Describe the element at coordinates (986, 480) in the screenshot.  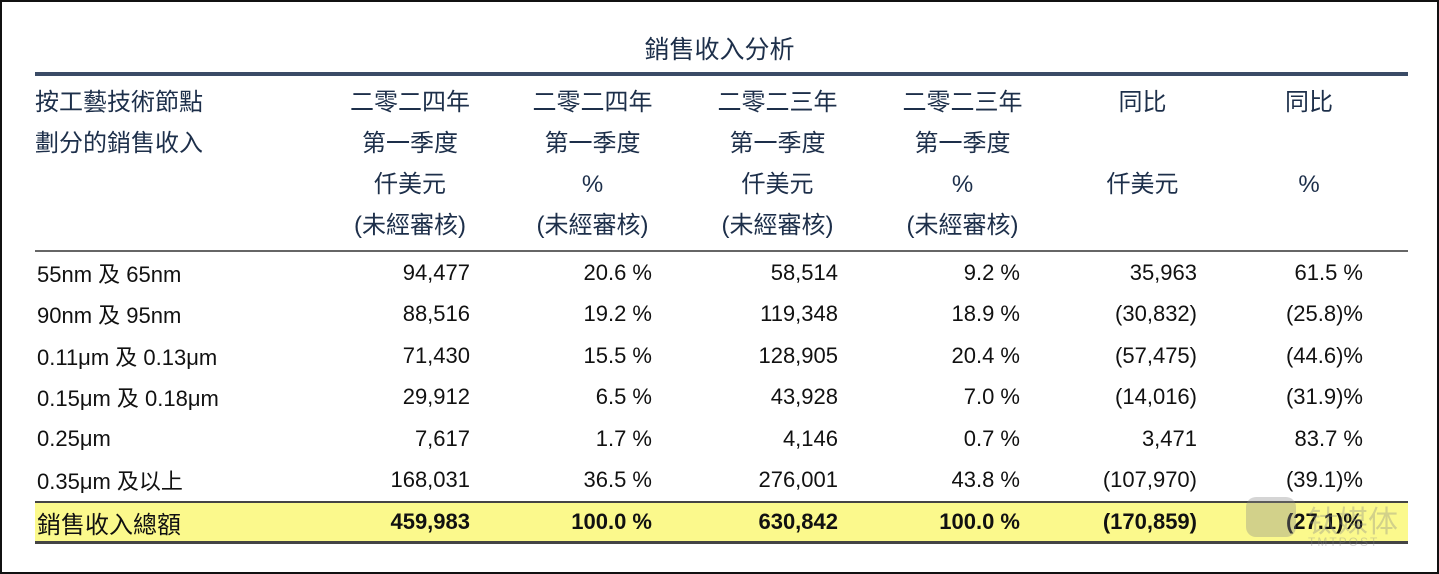
I see `cell-value: 43.8 %` at that location.